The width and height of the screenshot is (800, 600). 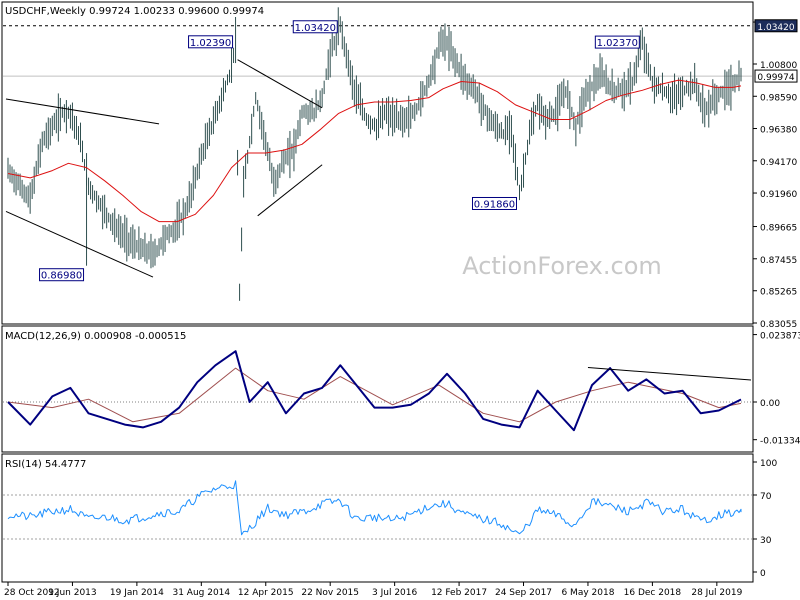 I want to click on rsi-y-tick-label: 0, so click(x=763, y=574).